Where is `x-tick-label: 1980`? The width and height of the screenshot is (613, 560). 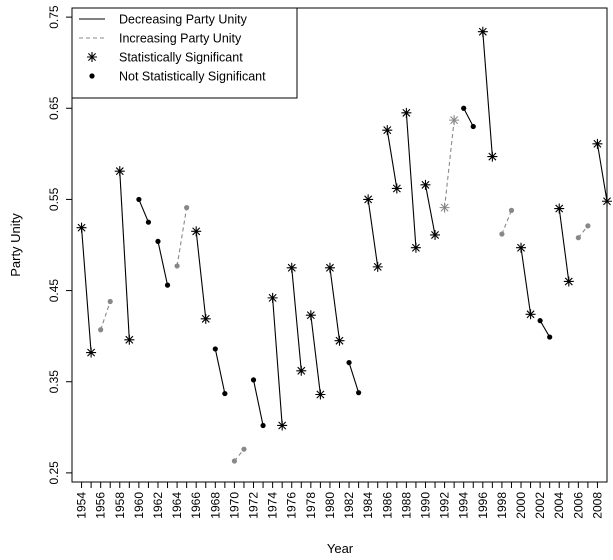 x-tick-label: 1980 is located at coordinates (330, 505).